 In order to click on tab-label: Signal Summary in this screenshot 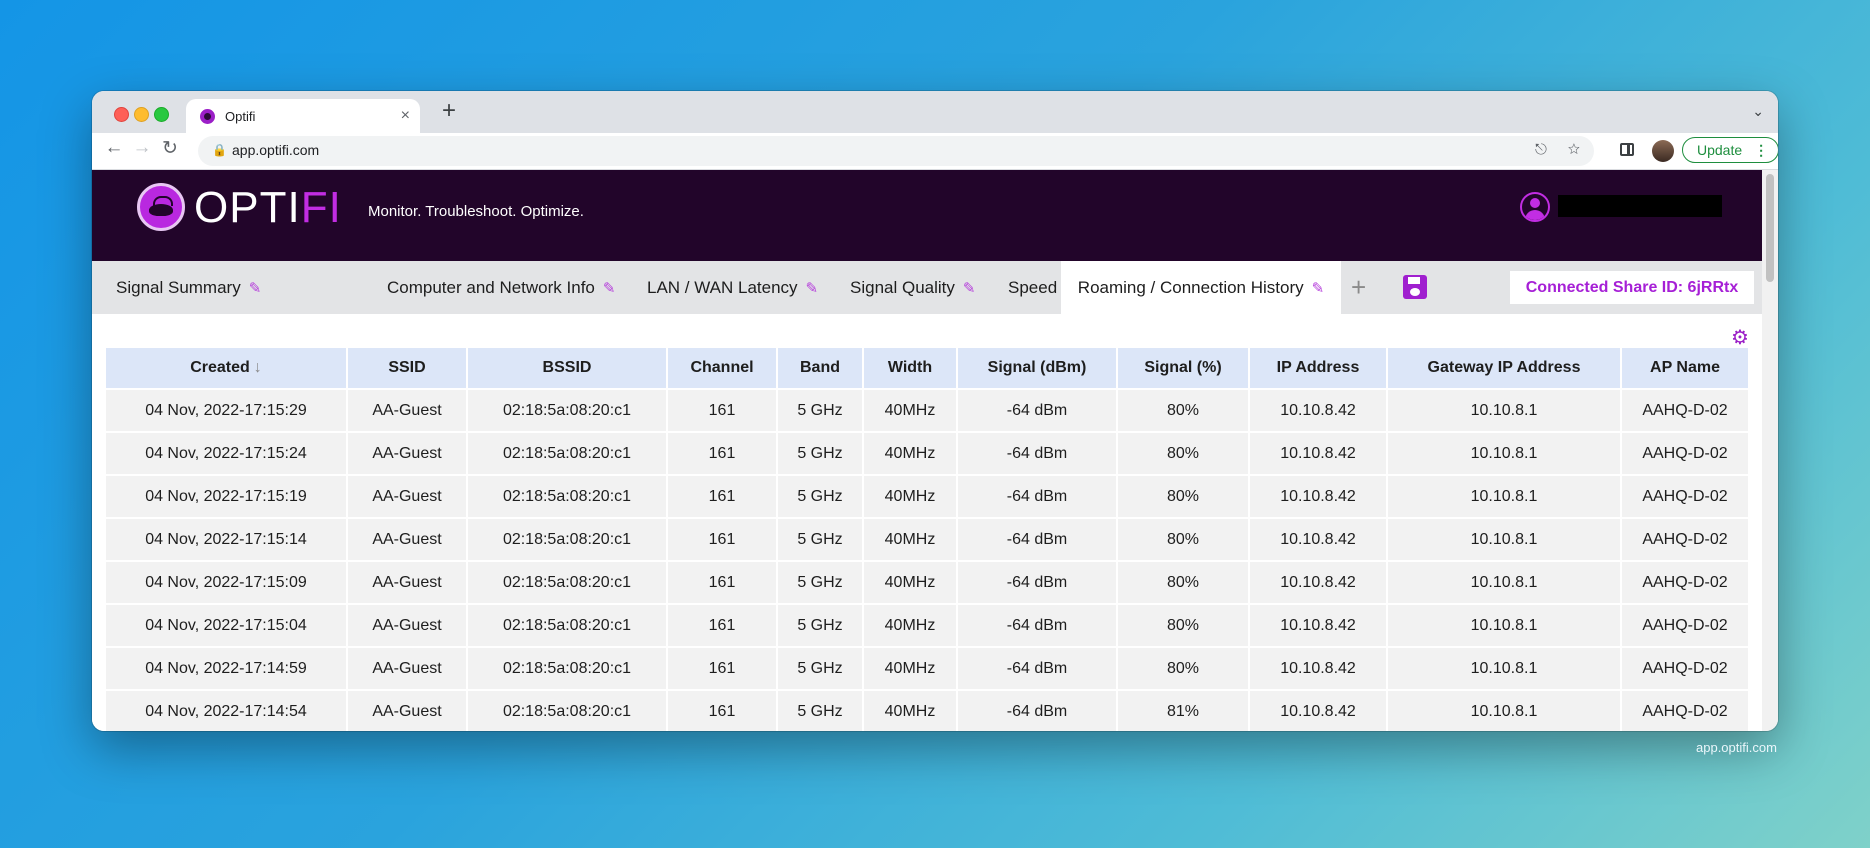, I will do `click(178, 287)`.